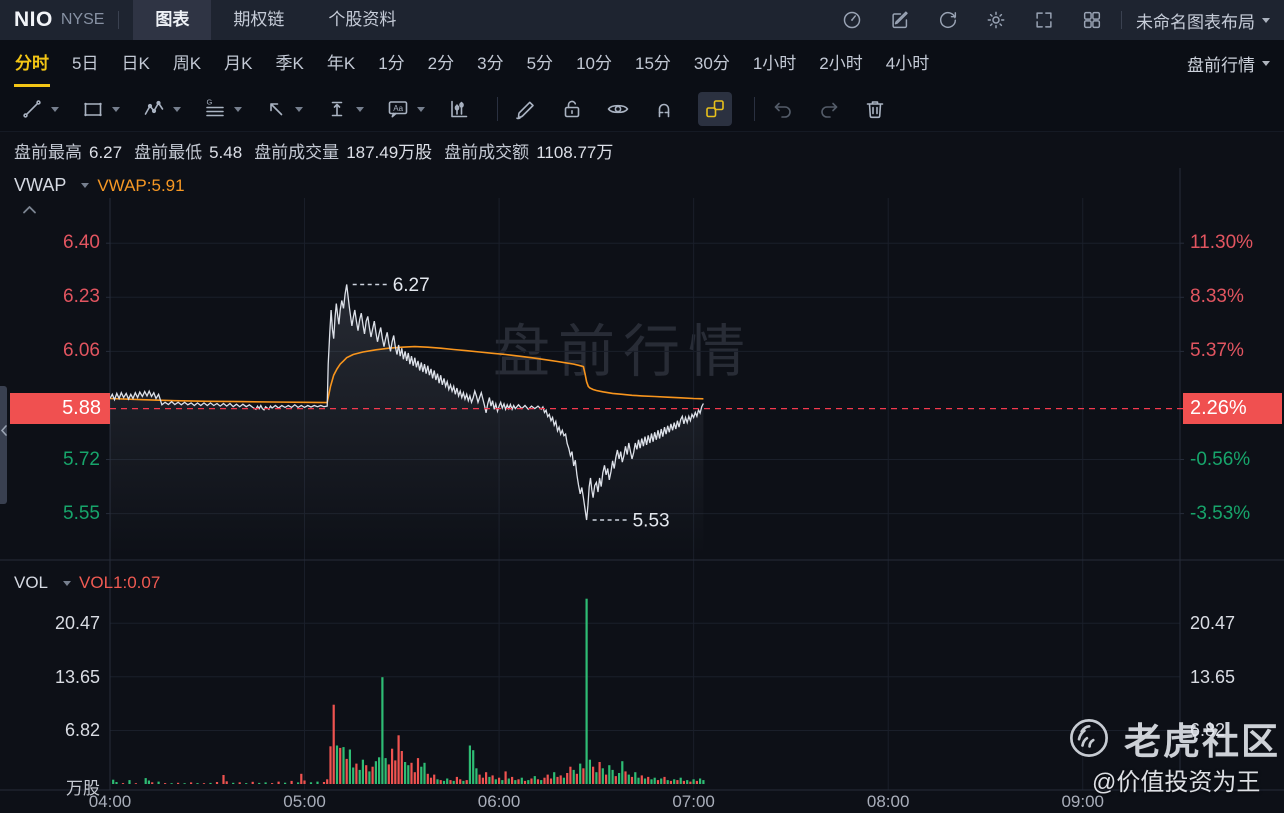  Describe the element at coordinates (297, 152) in the screenshot. I see `stat-label: 盘前成交量` at that location.